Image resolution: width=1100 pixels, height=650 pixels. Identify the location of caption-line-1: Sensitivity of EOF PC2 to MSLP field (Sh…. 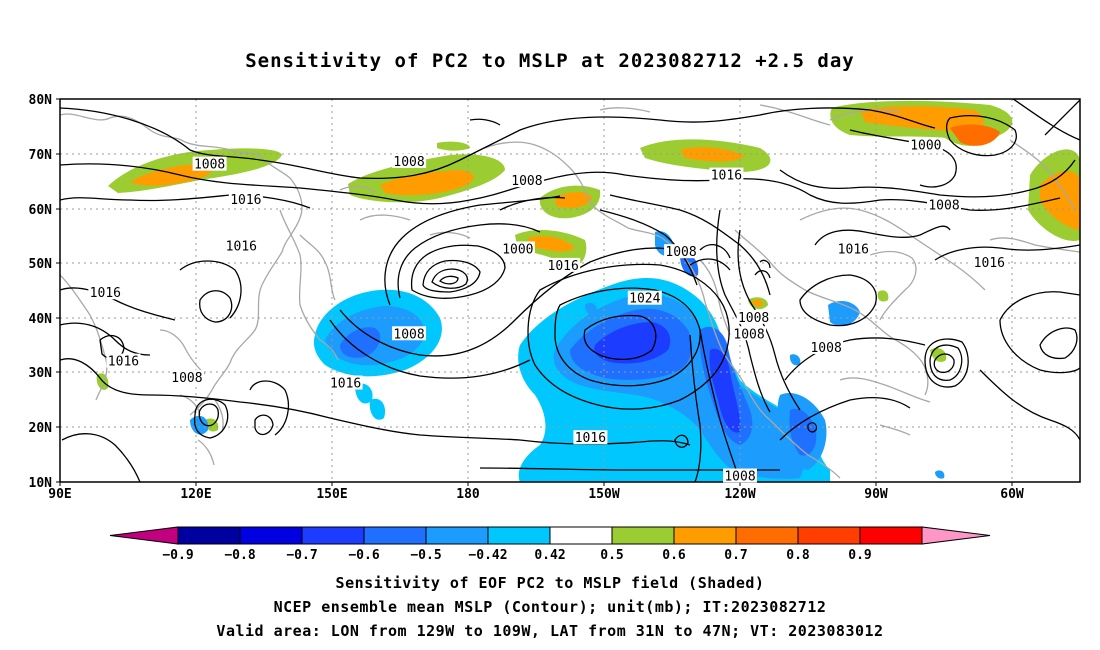
(550, 583).